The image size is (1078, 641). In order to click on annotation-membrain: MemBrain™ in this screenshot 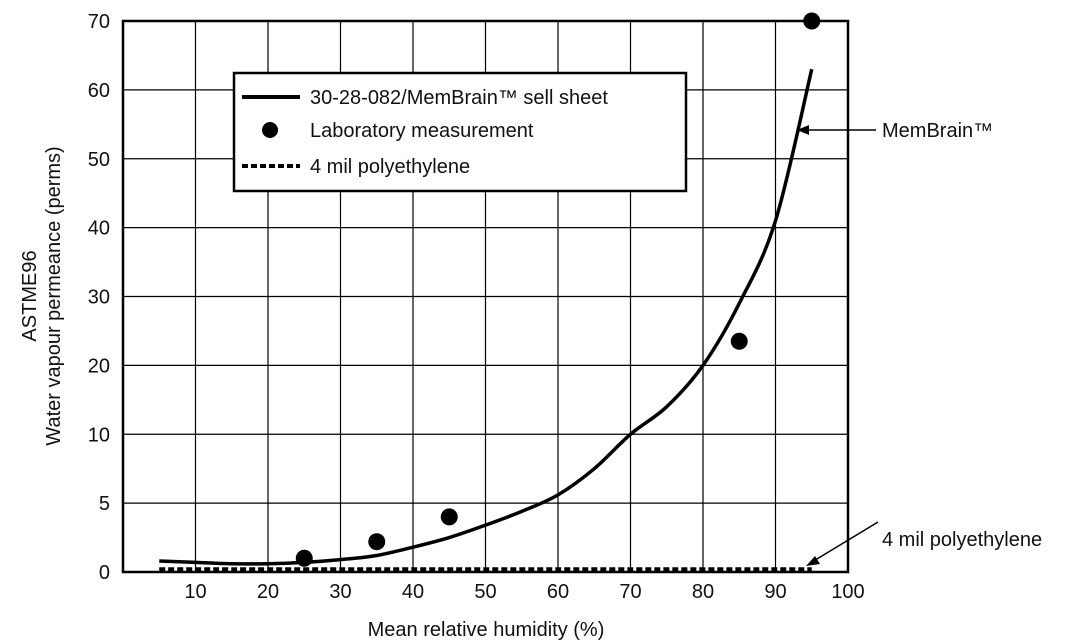, I will do `click(937, 131)`.